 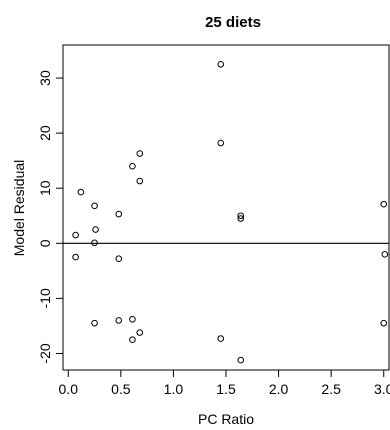 What do you see at coordinates (45, 78) in the screenshot?
I see `y-tick-label: 30` at bounding box center [45, 78].